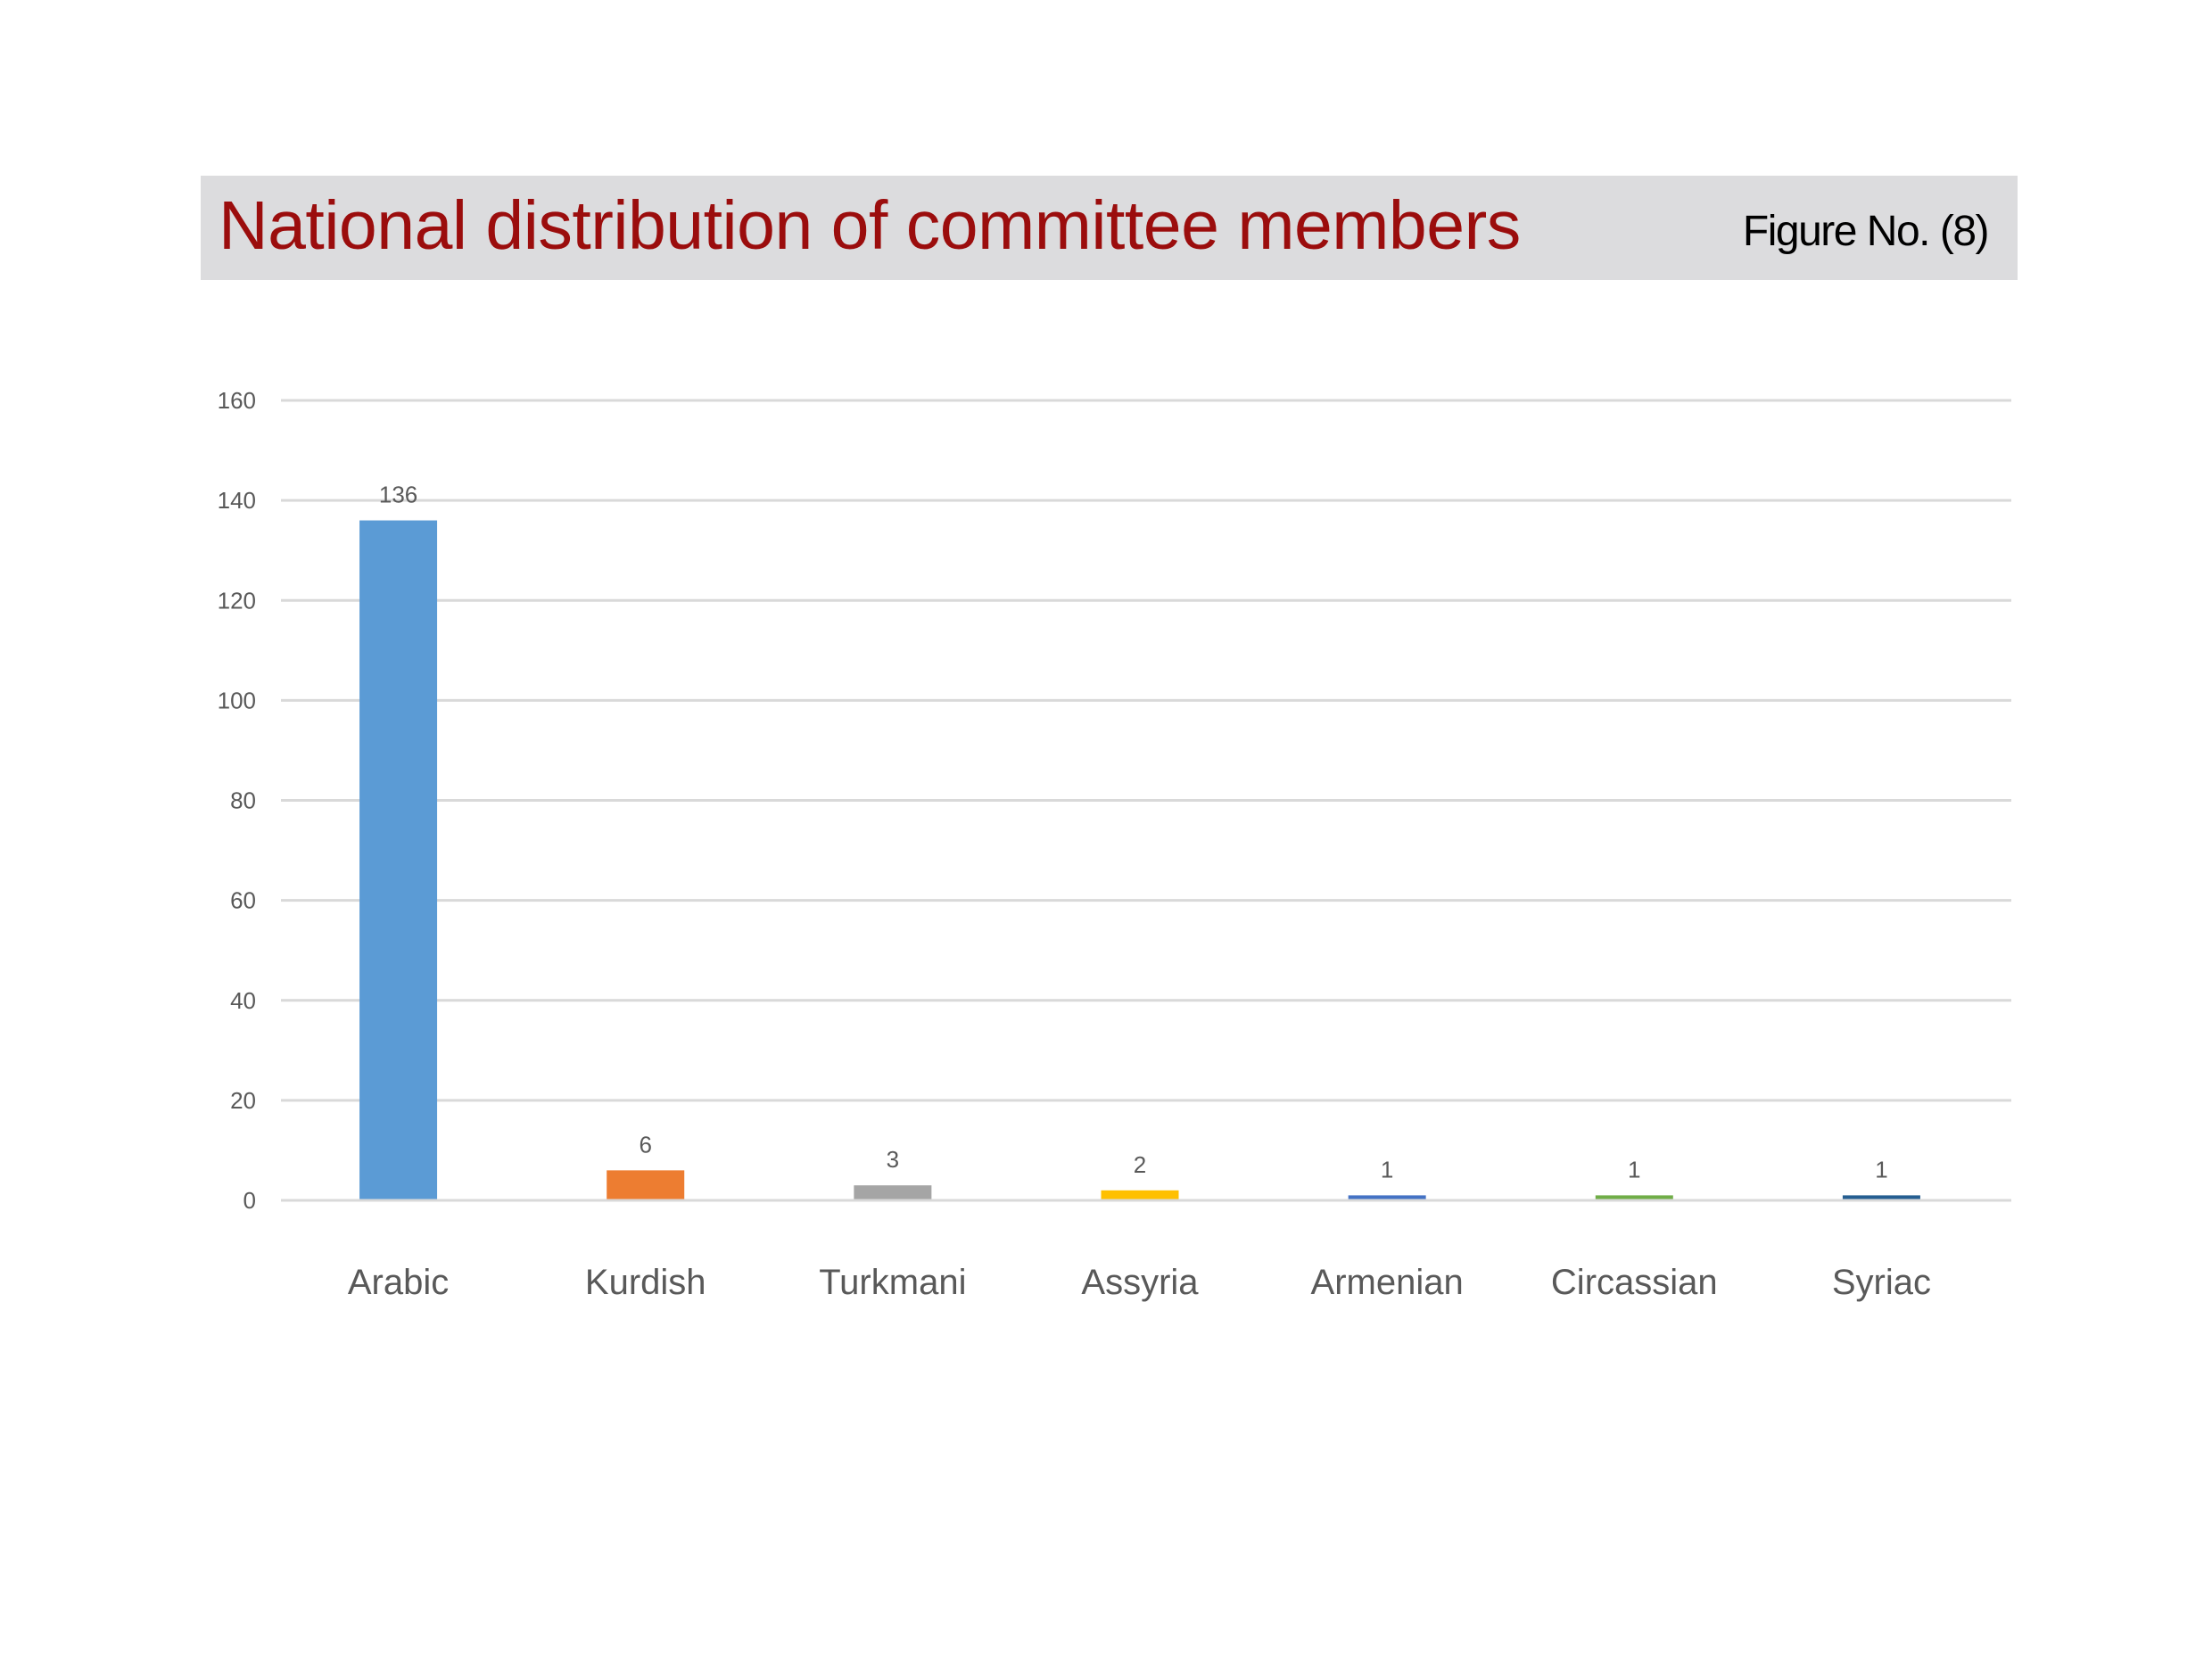  Describe the element at coordinates (237, 400) in the screenshot. I see `y-tick-label: 160` at that location.